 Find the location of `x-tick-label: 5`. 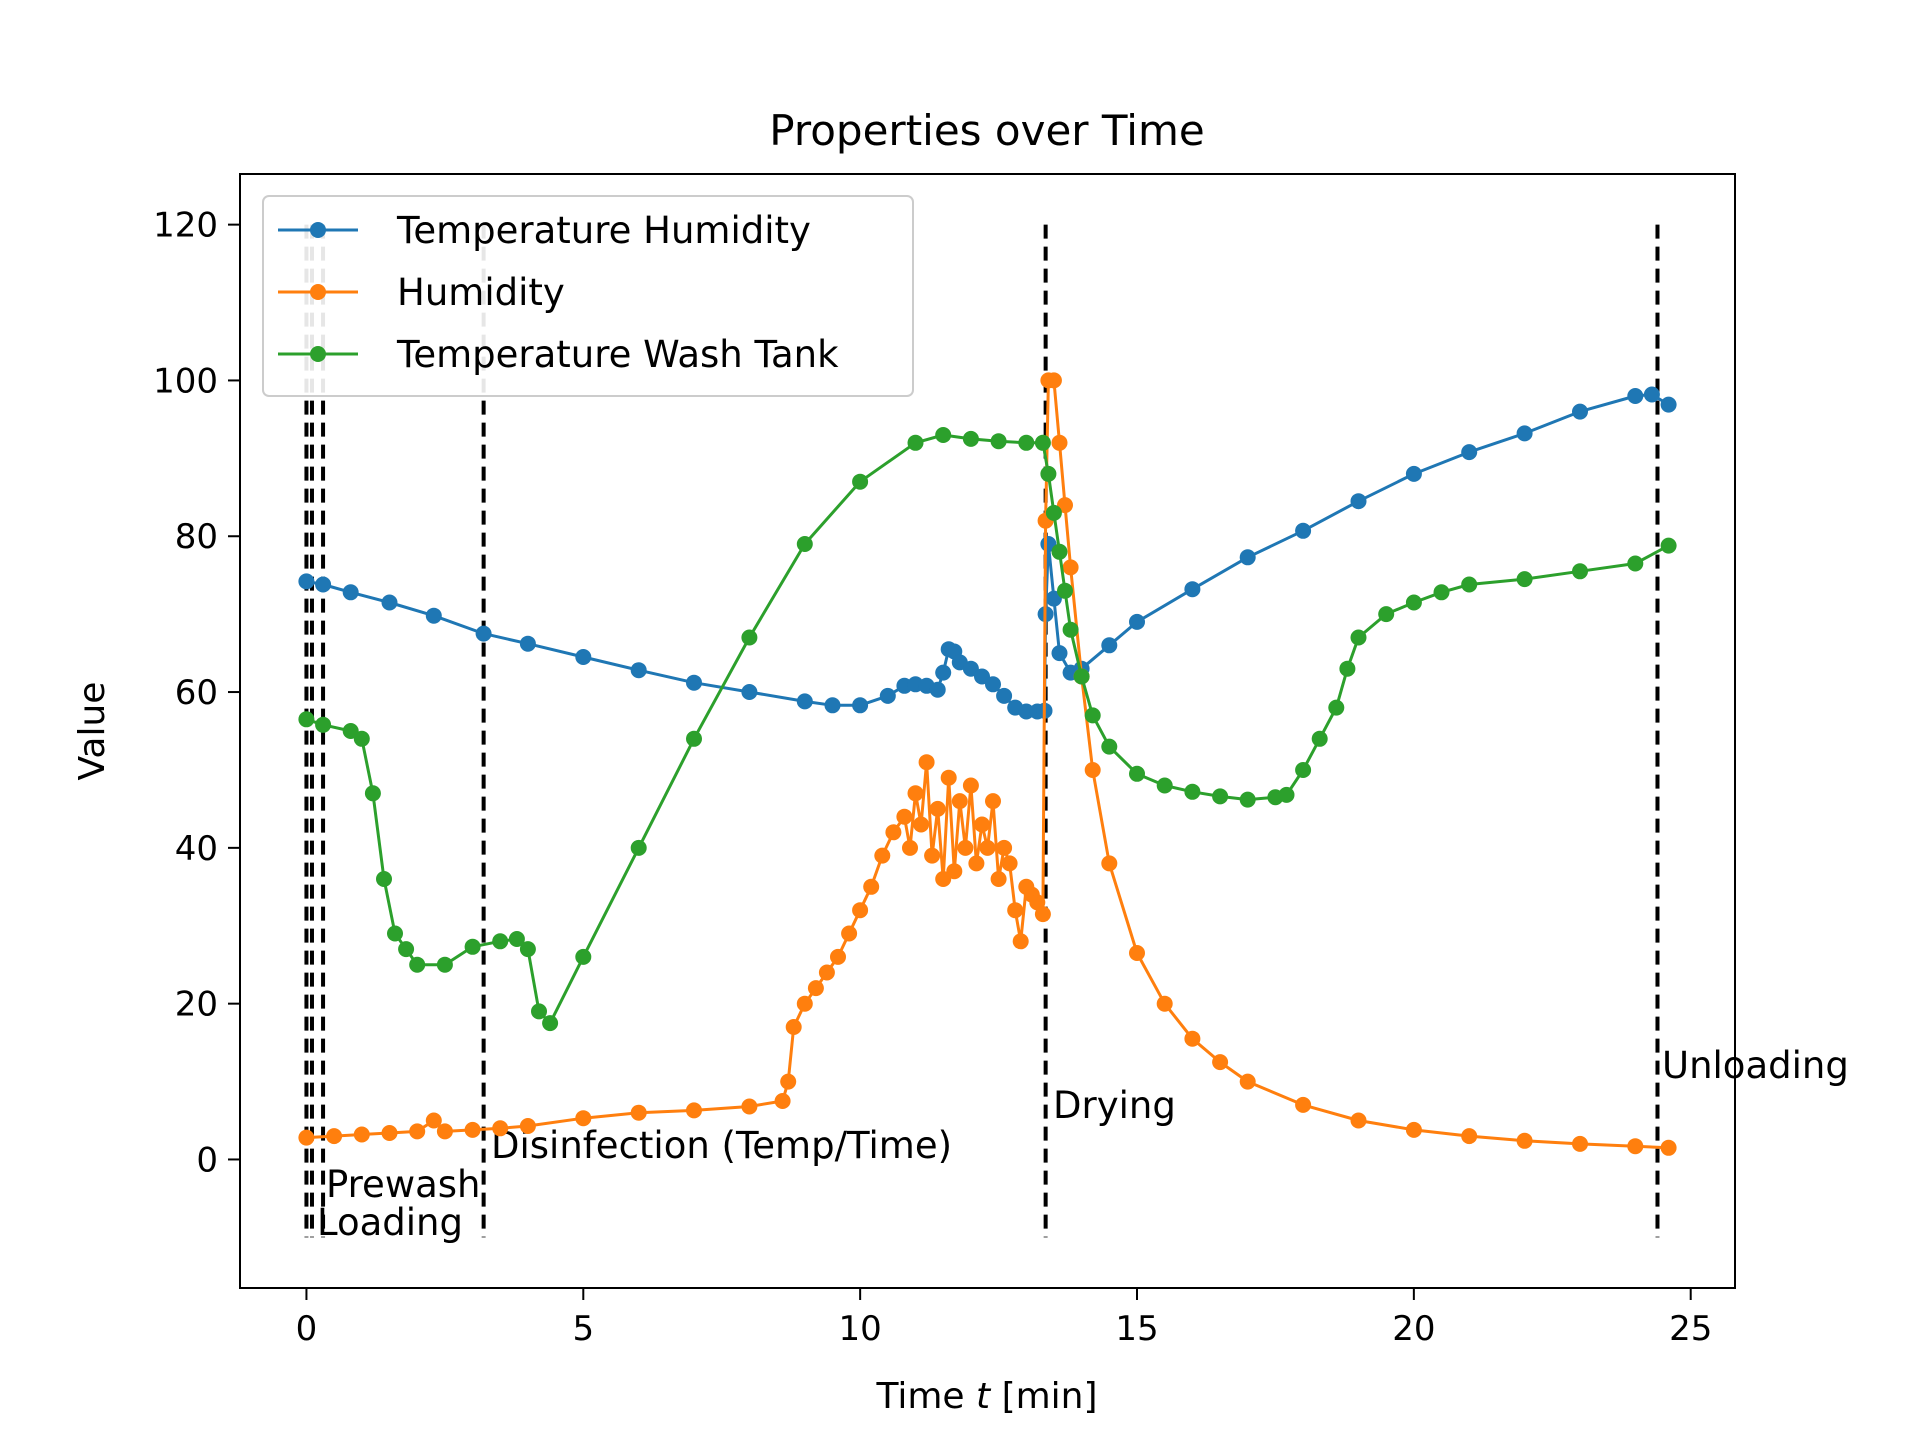

x-tick-label: 5 is located at coordinates (583, 1329).